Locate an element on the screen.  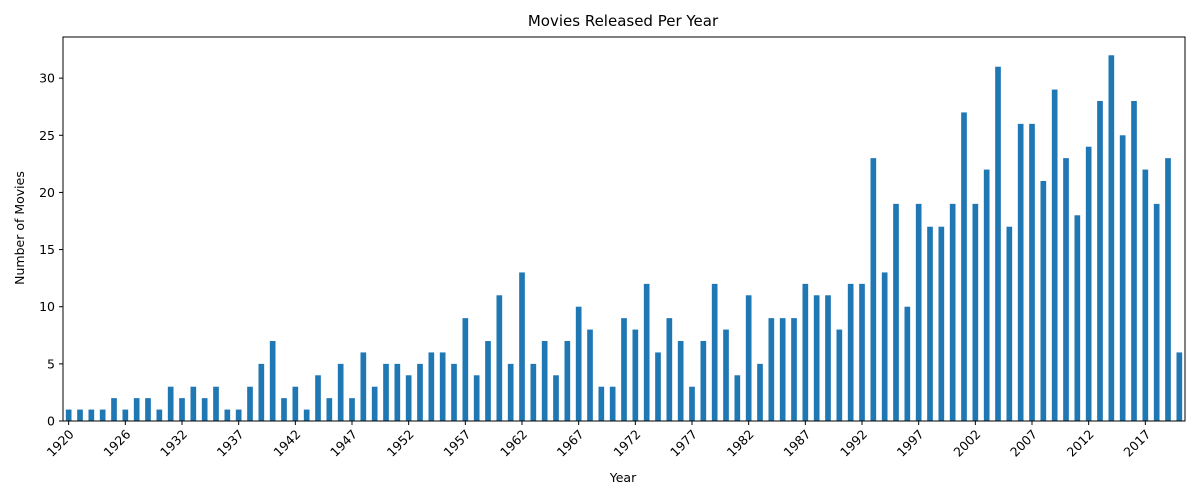
x-tick-label: 1937 is located at coordinates (230, 443).